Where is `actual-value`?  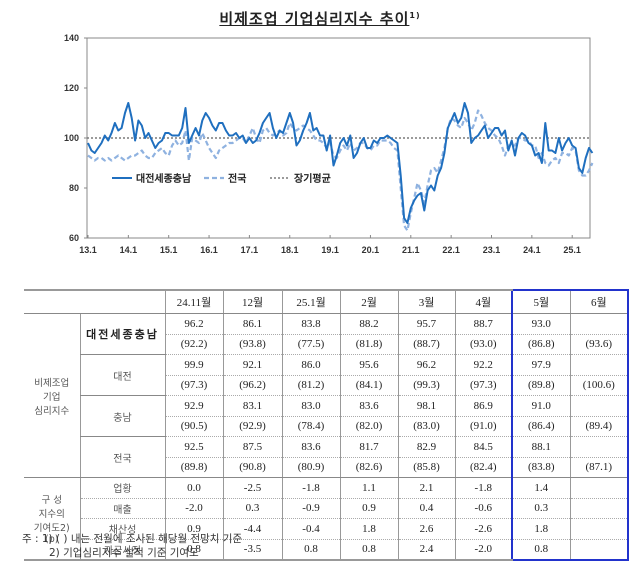
actual-value is located at coordinates (599, 365).